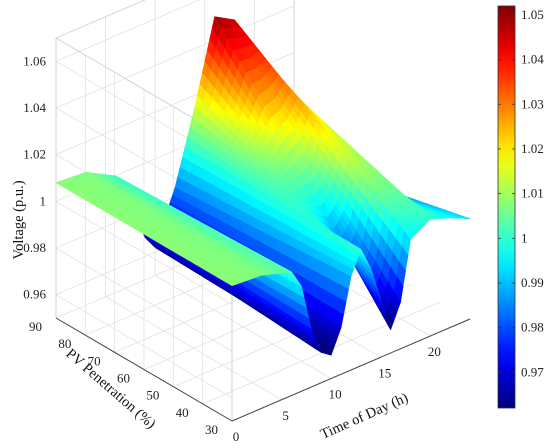 The image size is (550, 448). What do you see at coordinates (532, 148) in the screenshot?
I see `colorbar-tick-label: 1.02` at bounding box center [532, 148].